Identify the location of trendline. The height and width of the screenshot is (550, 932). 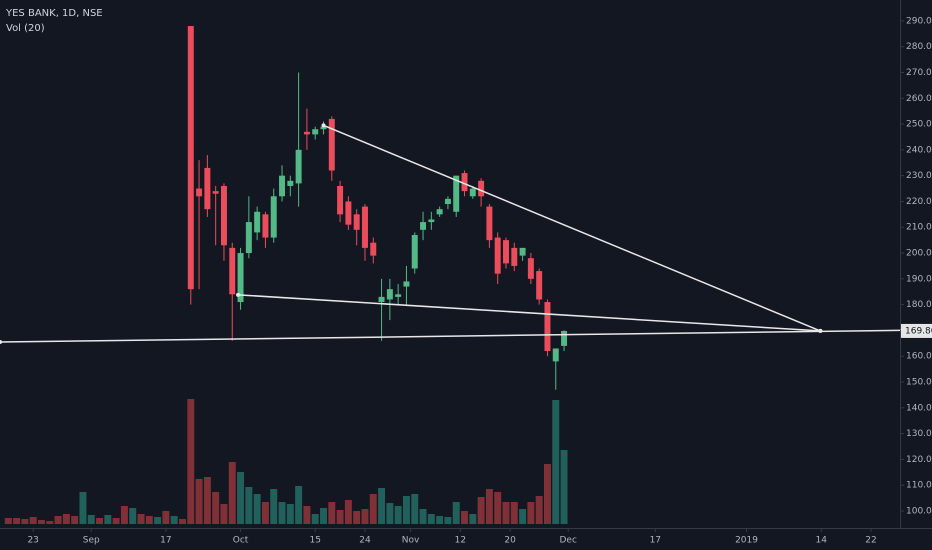
(466, 336).